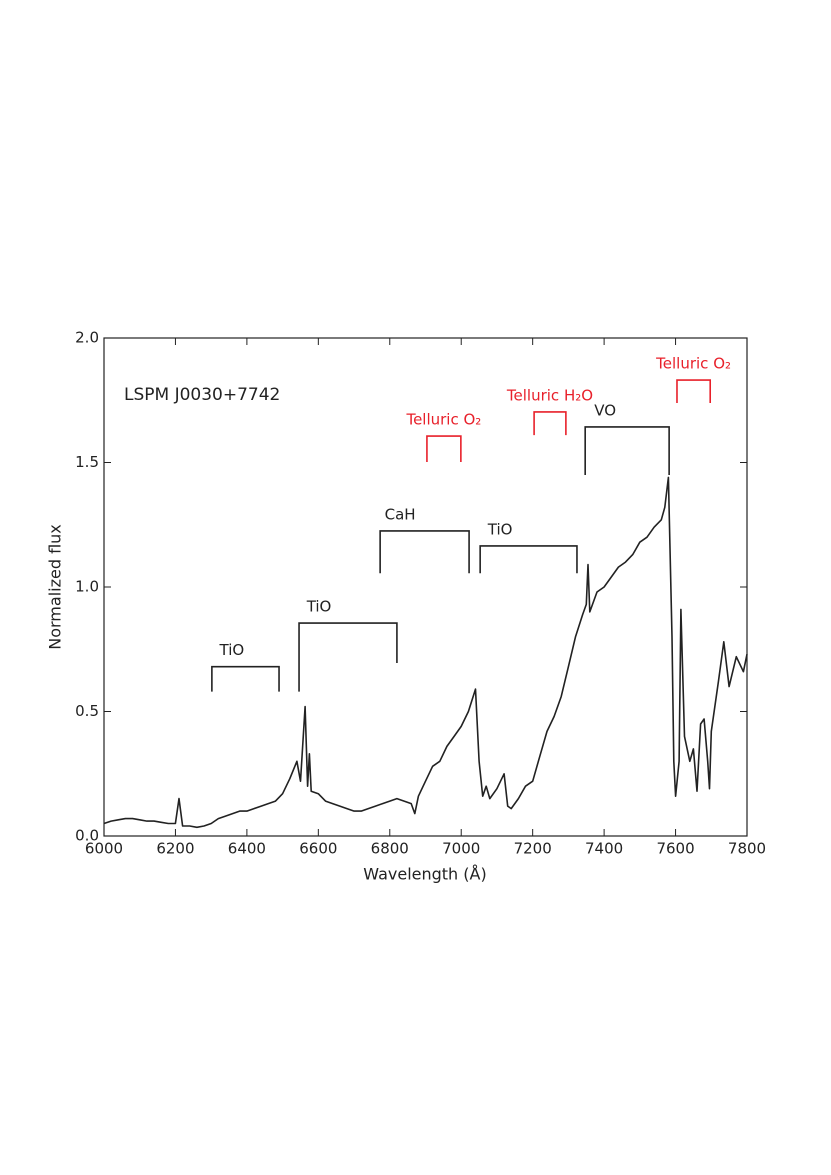 Image resolution: width=831 pixels, height=1175 pixels. Describe the element at coordinates (747, 849) in the screenshot. I see `x-tick-label: 7800` at that location.